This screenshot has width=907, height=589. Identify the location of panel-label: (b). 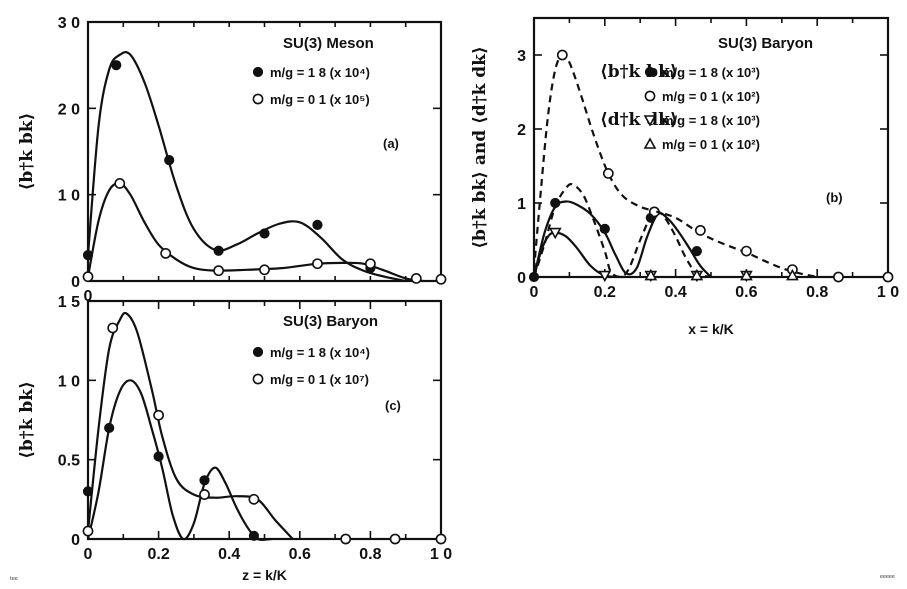
(834, 197).